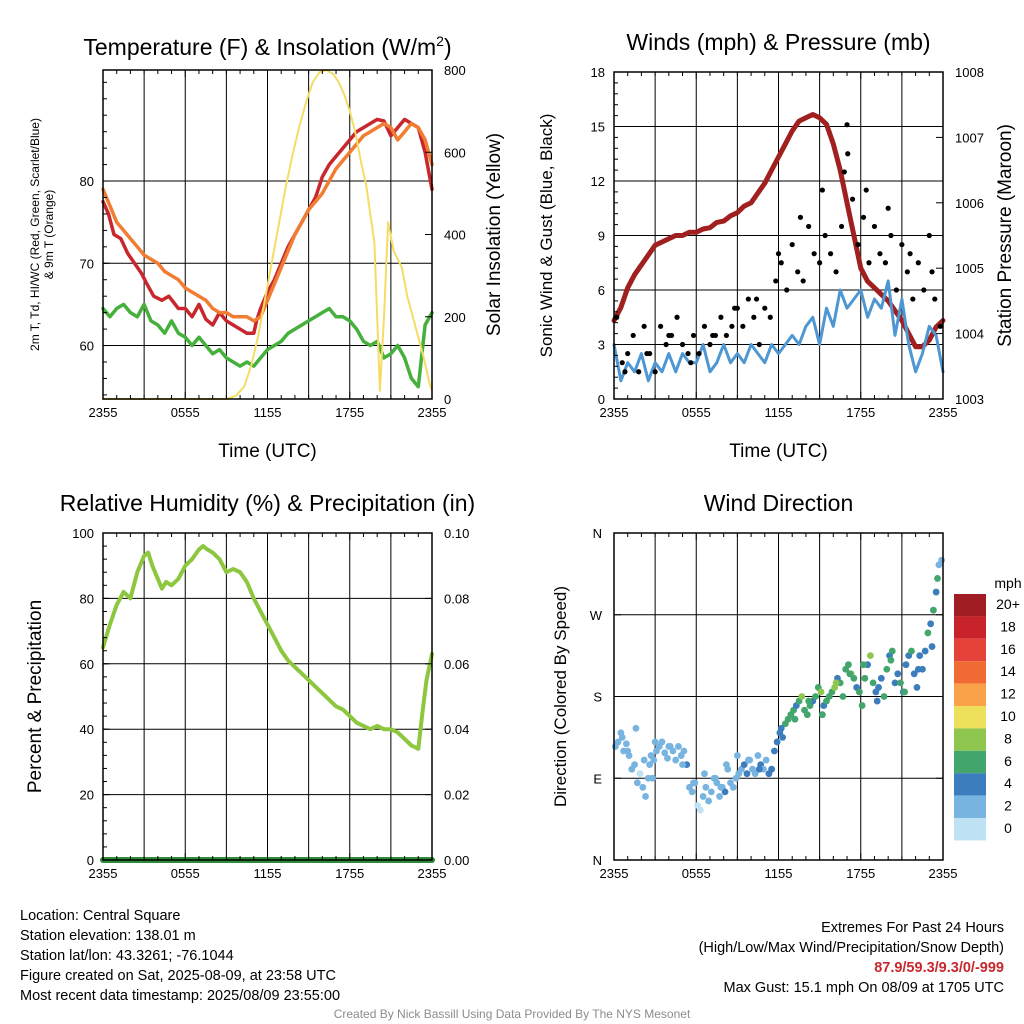 Image resolution: width=1024 pixels, height=1024 pixels. Describe the element at coordinates (87, 795) in the screenshot. I see `y-tick-label: 20` at that location.